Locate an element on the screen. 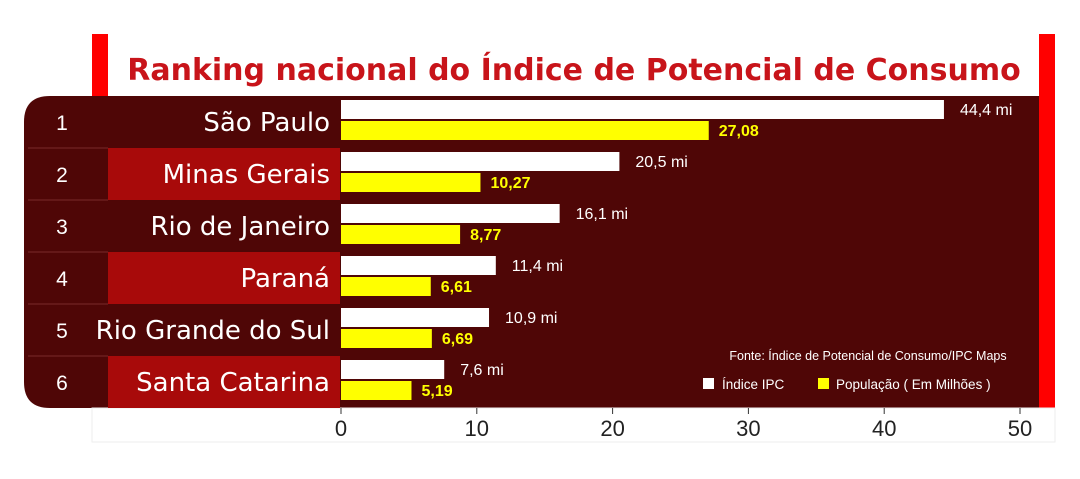 The width and height of the screenshot is (1080, 479). bar-ipc-rio-de-janeiro is located at coordinates (450, 213).